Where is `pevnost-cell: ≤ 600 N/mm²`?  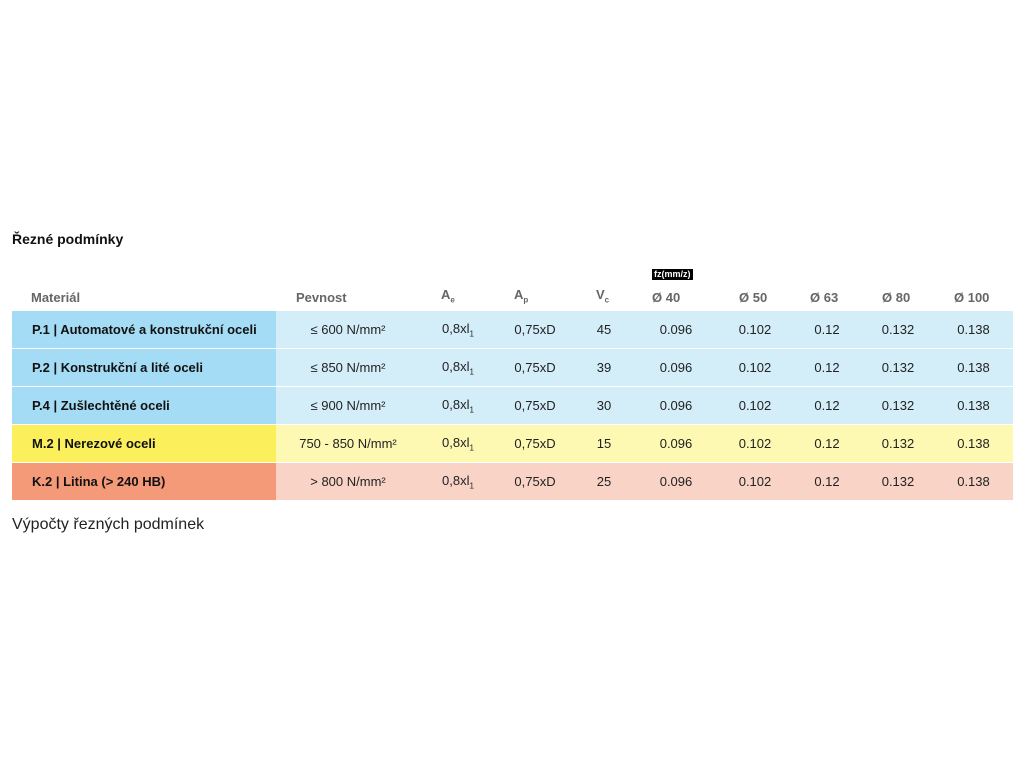 pevnost-cell: ≤ 600 N/mm² is located at coordinates (348, 329).